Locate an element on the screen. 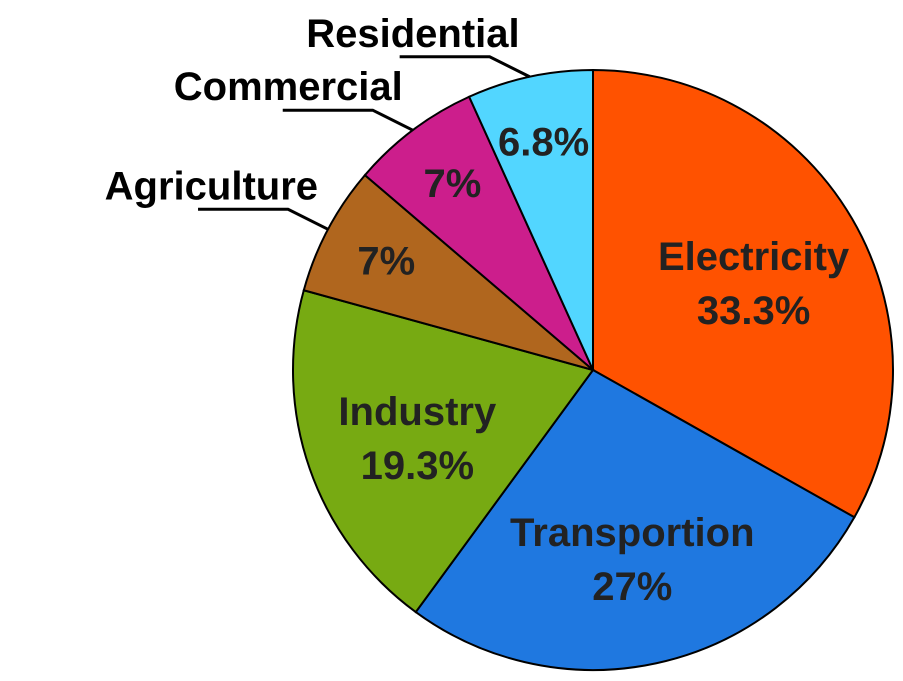 Image resolution: width=903 pixels, height=681 pixels. slice-label: Residential is located at coordinates (413, 34).